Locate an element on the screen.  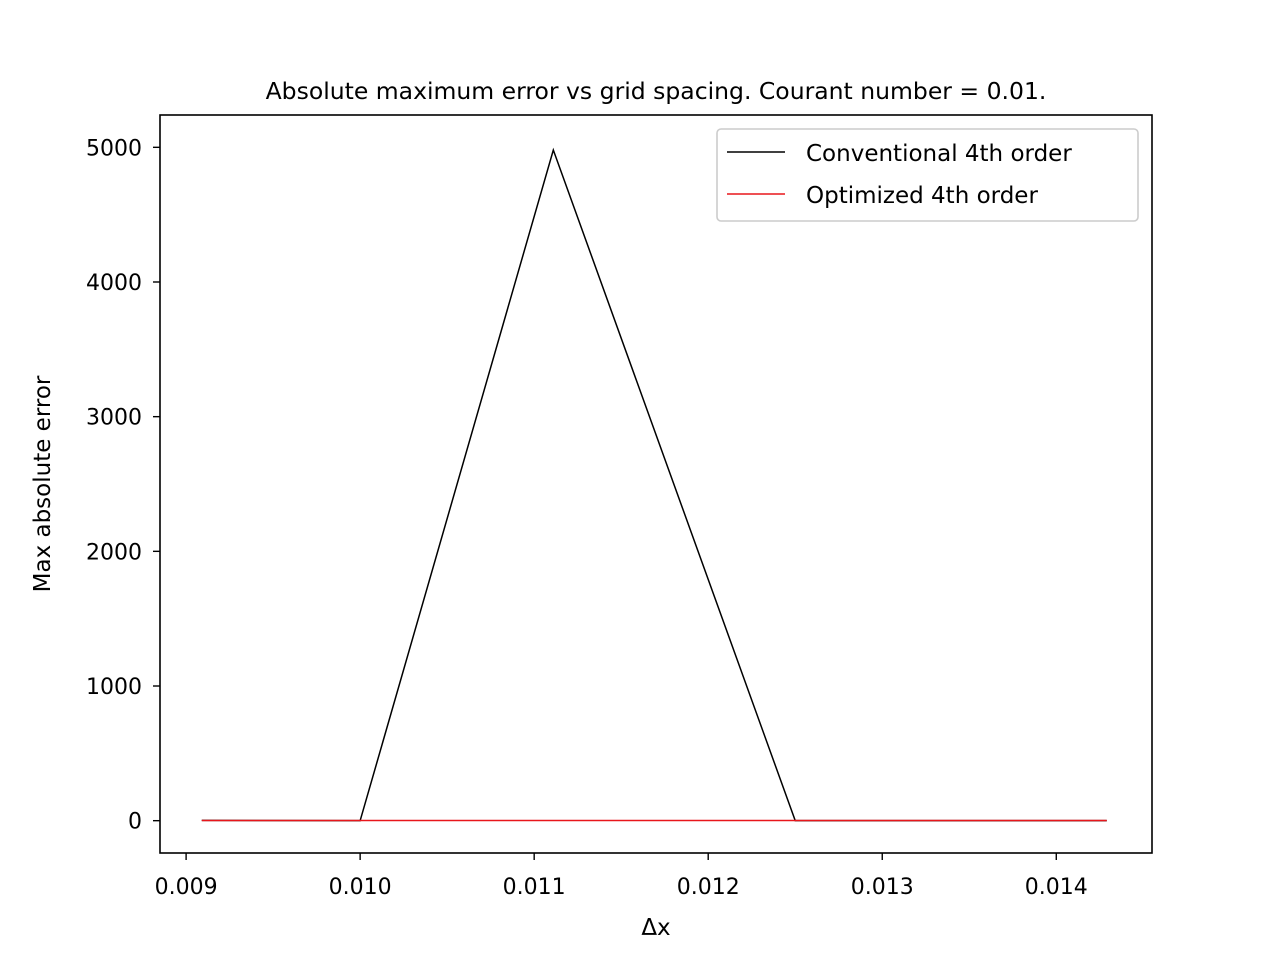
legend-label-optimized: Optimized 4th order is located at coordinates (922, 196).